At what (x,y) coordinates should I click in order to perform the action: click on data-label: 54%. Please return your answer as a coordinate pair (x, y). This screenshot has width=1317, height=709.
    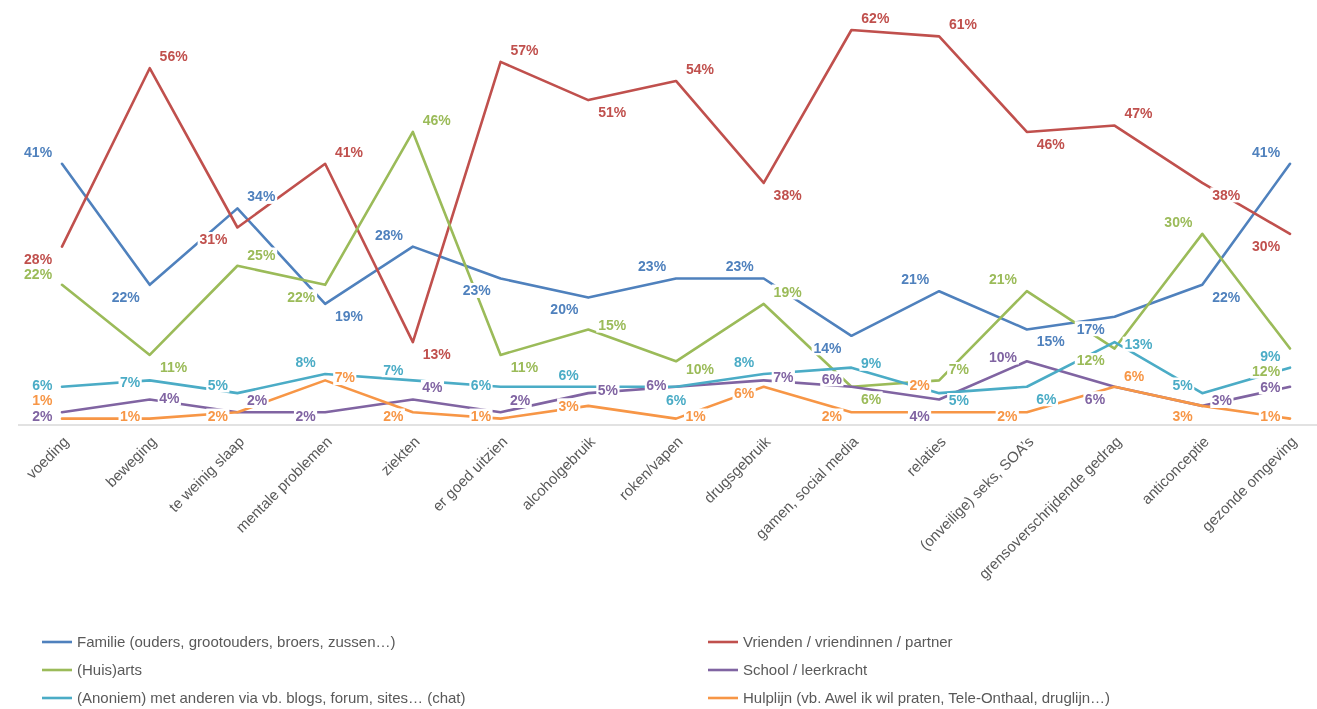
    Looking at the image, I should click on (700, 68).